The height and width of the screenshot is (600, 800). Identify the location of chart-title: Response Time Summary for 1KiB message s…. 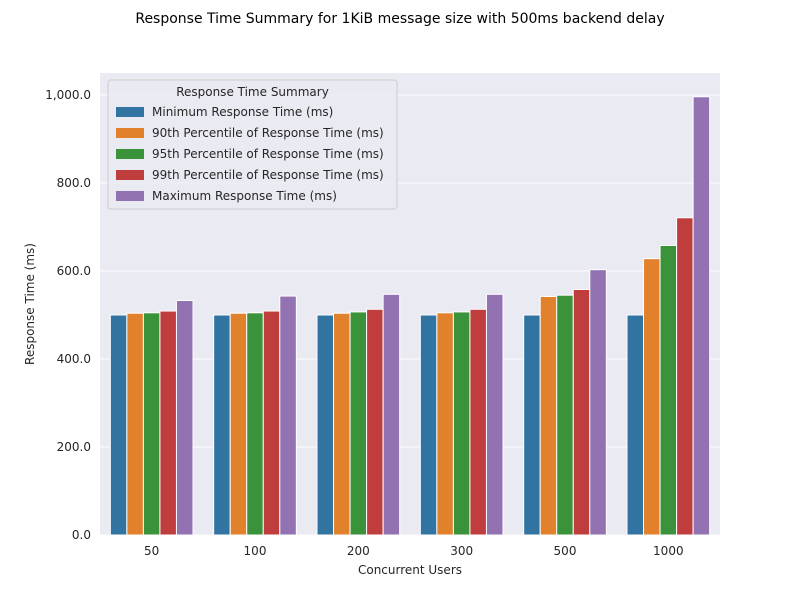
(399, 19).